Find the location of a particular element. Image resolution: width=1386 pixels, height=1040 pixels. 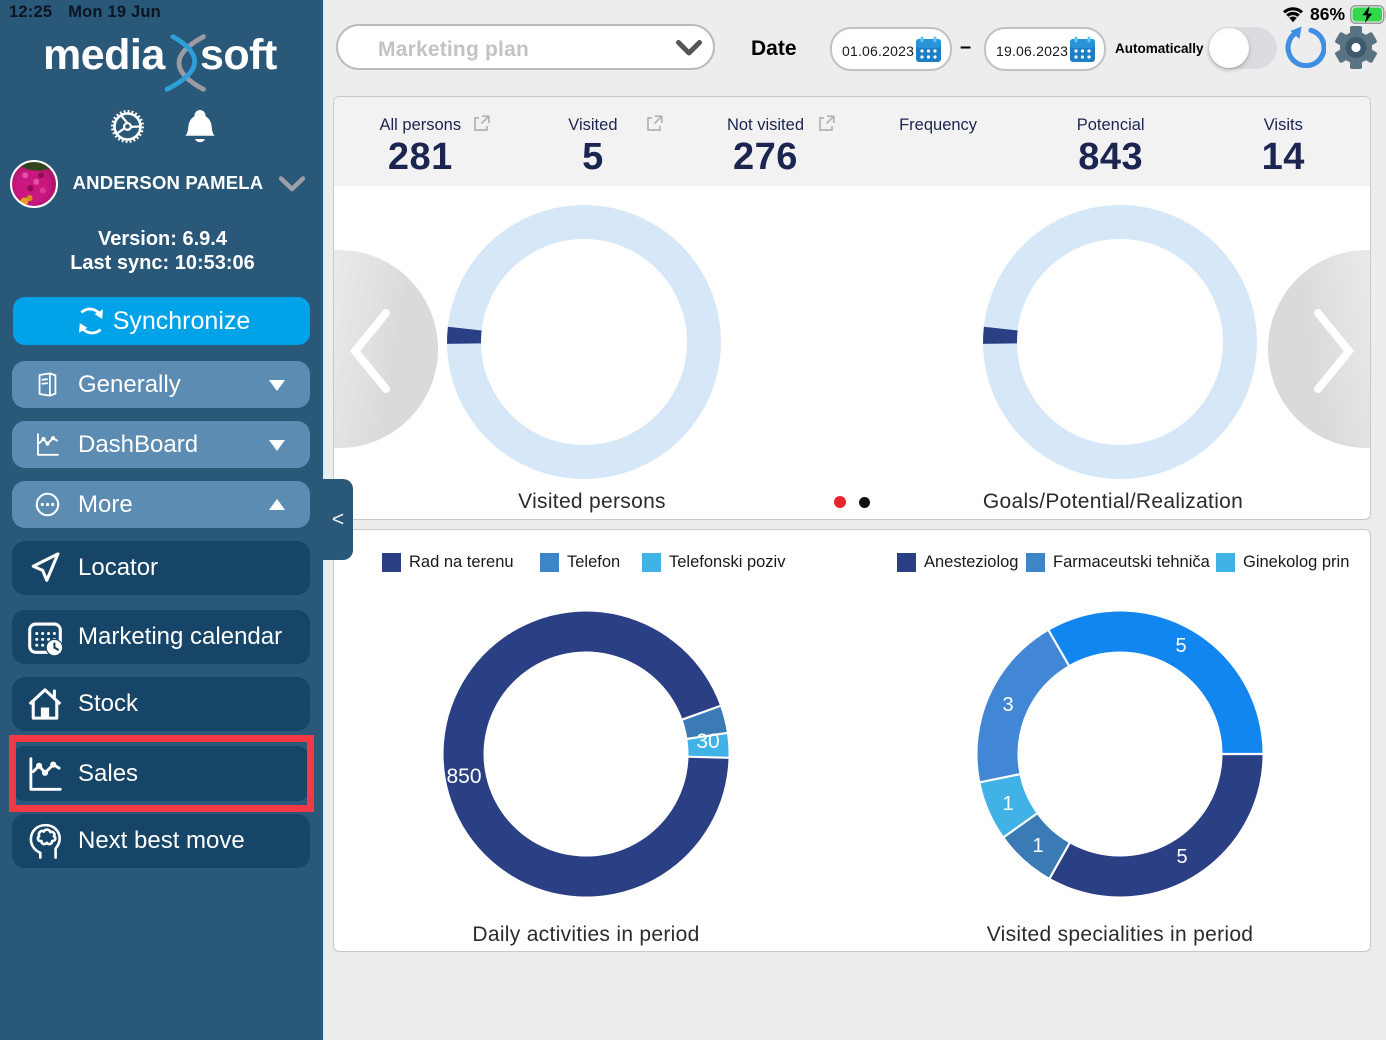

svg-text: 850 is located at coordinates (463, 776).